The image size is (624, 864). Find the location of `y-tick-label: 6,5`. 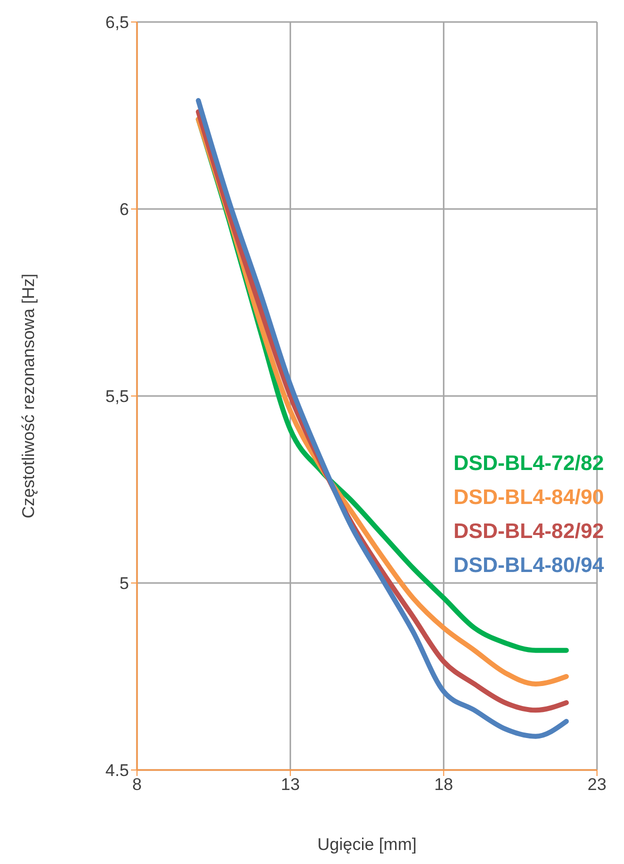

y-tick-label: 6,5 is located at coordinates (117, 22).